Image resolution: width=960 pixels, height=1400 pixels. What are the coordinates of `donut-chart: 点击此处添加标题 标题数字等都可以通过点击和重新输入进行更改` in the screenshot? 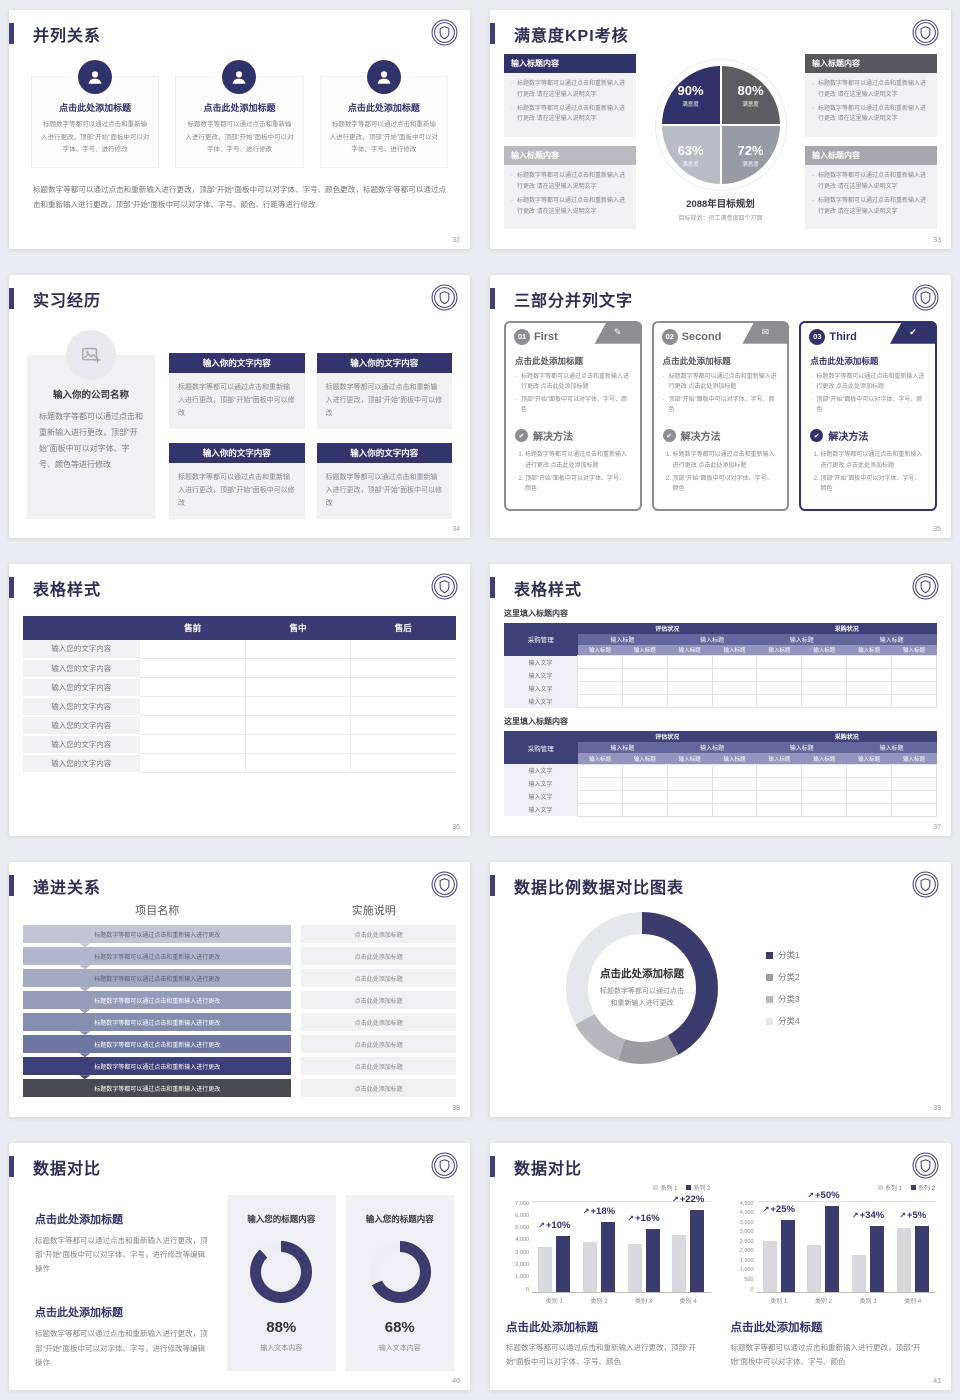 It's located at (642, 988).